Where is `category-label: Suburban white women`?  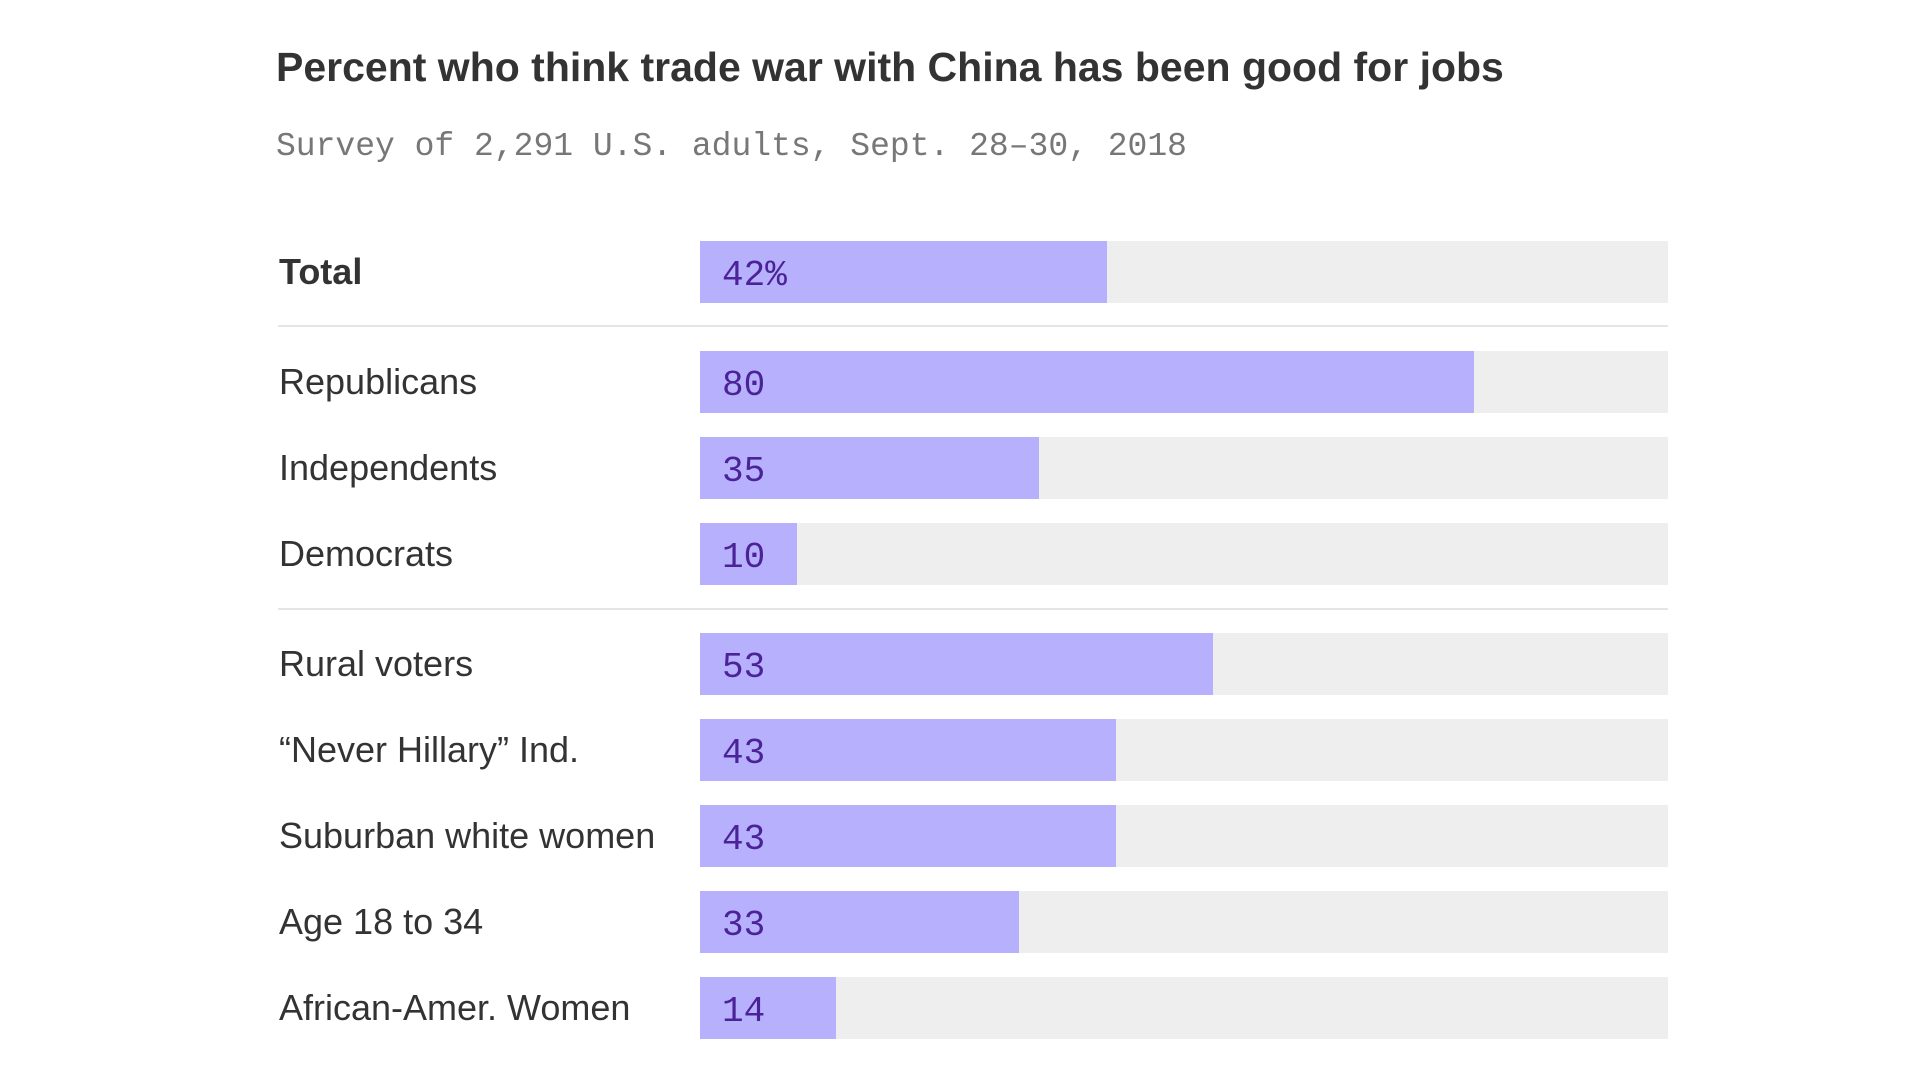
category-label: Suburban white women is located at coordinates (467, 835).